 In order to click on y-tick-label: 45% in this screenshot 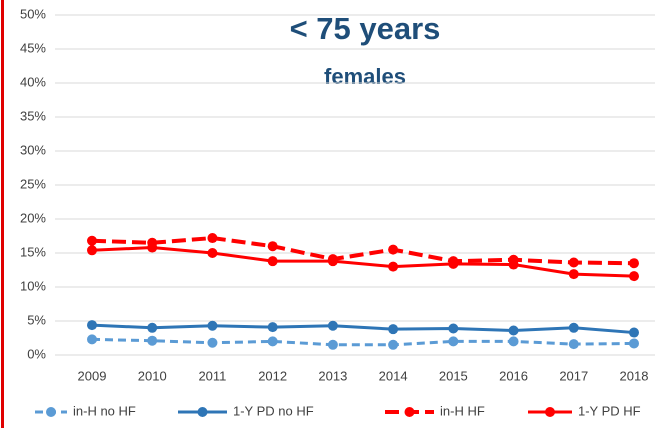, I will do `click(33, 47)`.